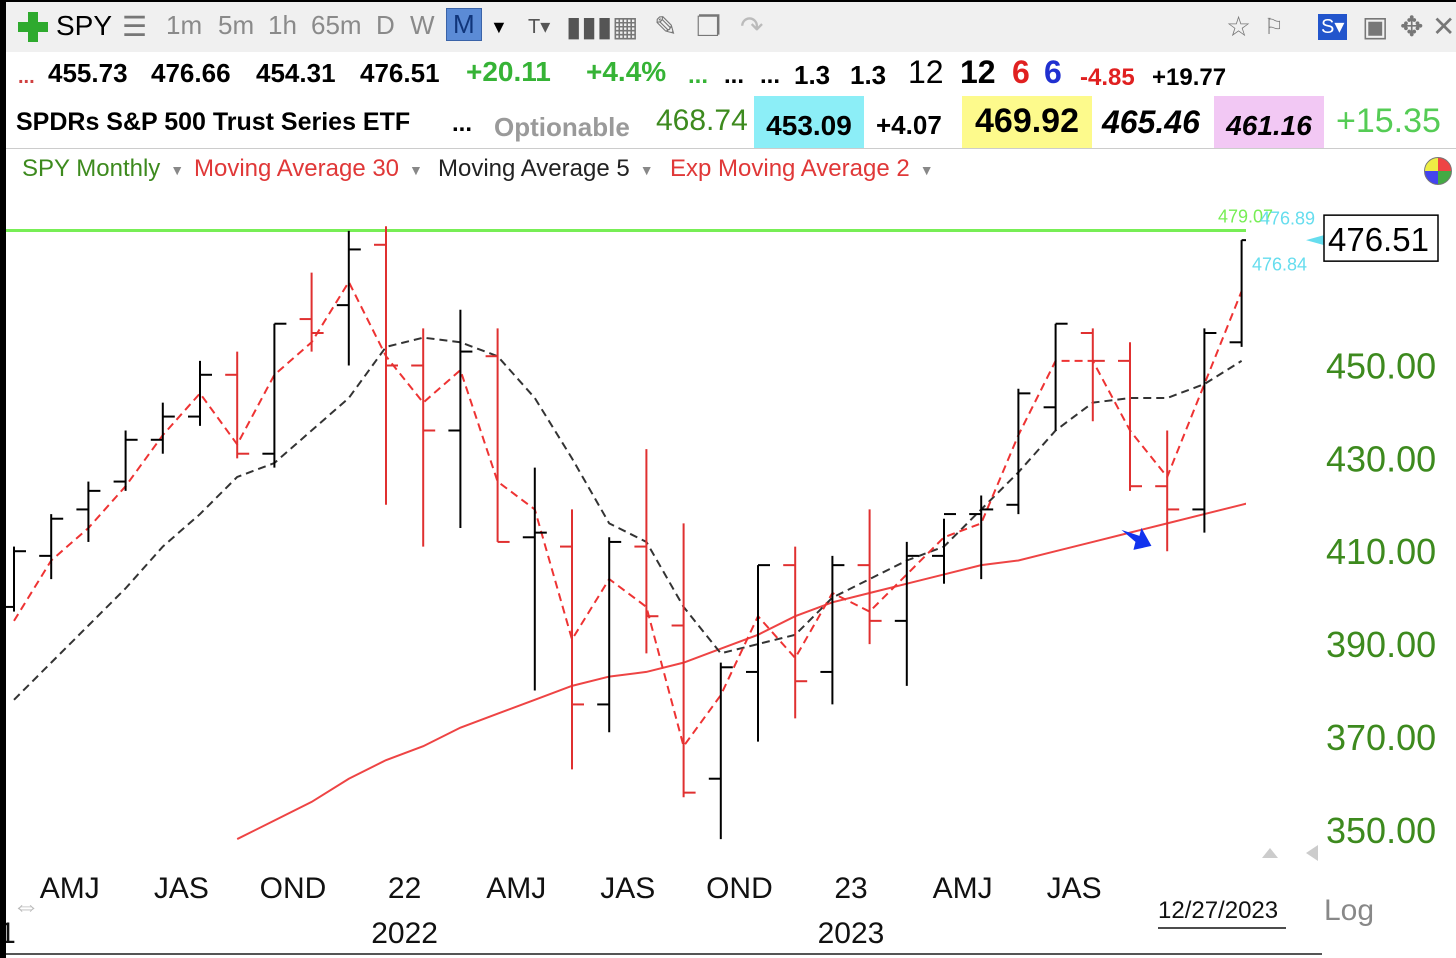  What do you see at coordinates (562, 127) in the screenshot?
I see `optionable-label: Optionable` at bounding box center [562, 127].